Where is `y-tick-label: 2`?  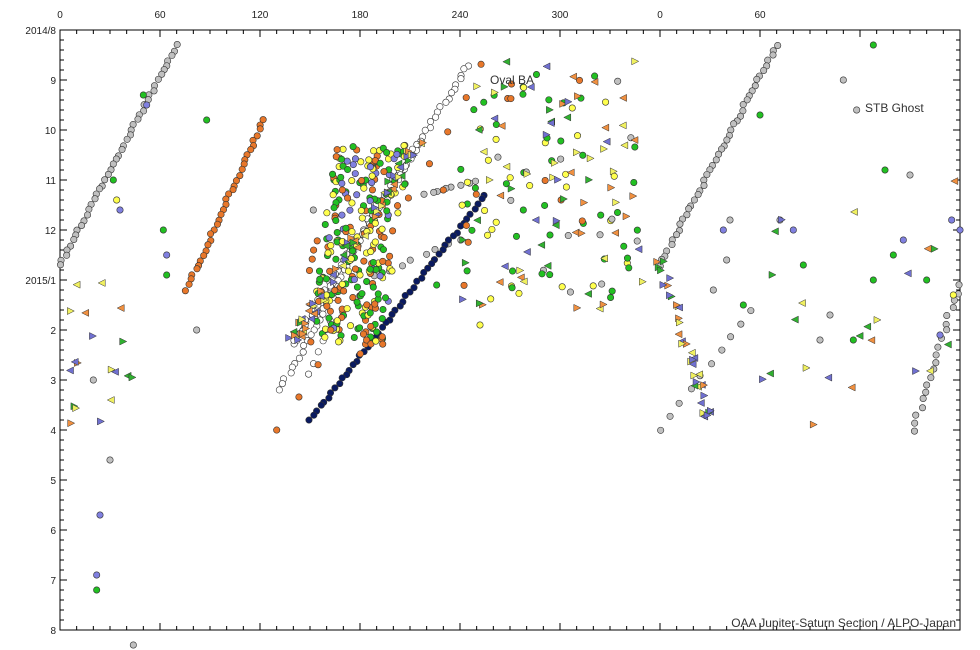 y-tick-label: 2 is located at coordinates (53, 331).